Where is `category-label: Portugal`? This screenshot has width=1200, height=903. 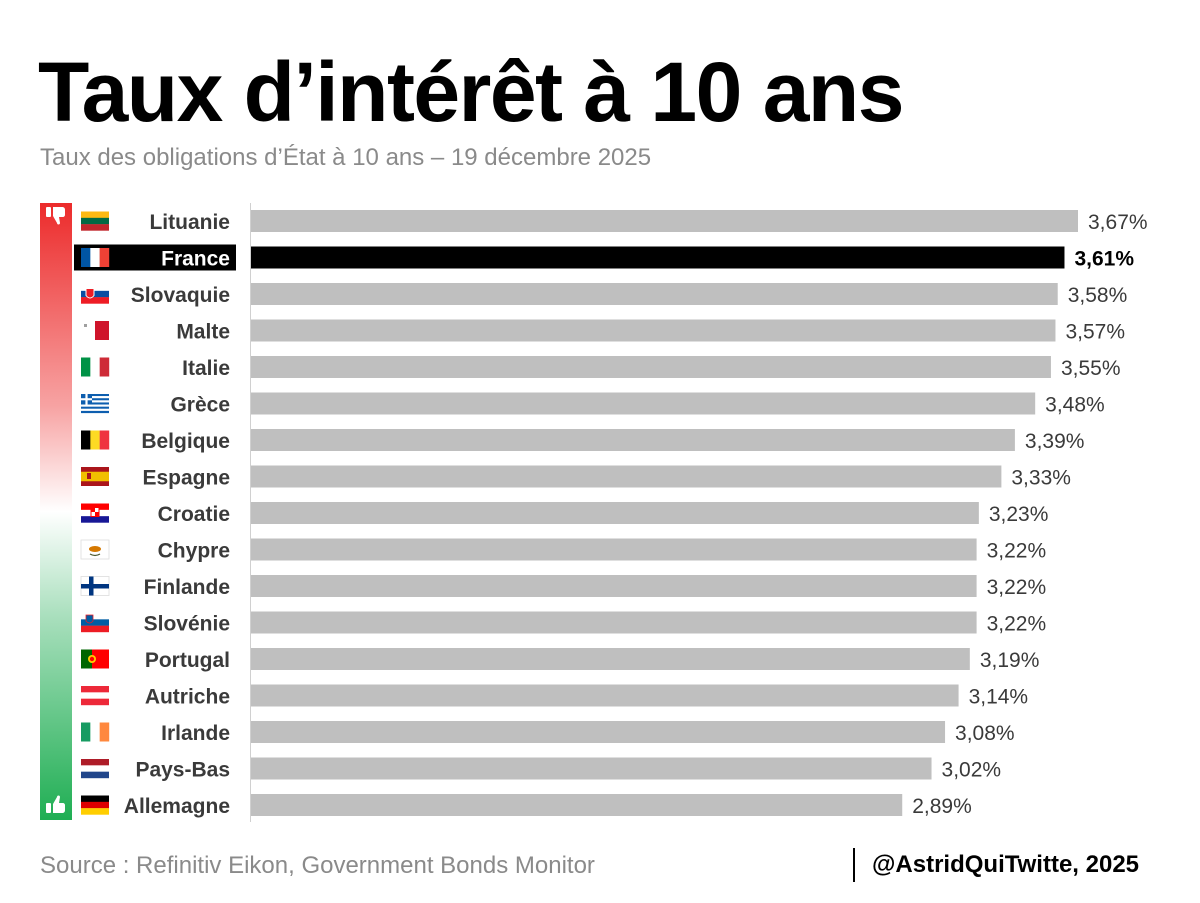 category-label: Portugal is located at coordinates (187, 660).